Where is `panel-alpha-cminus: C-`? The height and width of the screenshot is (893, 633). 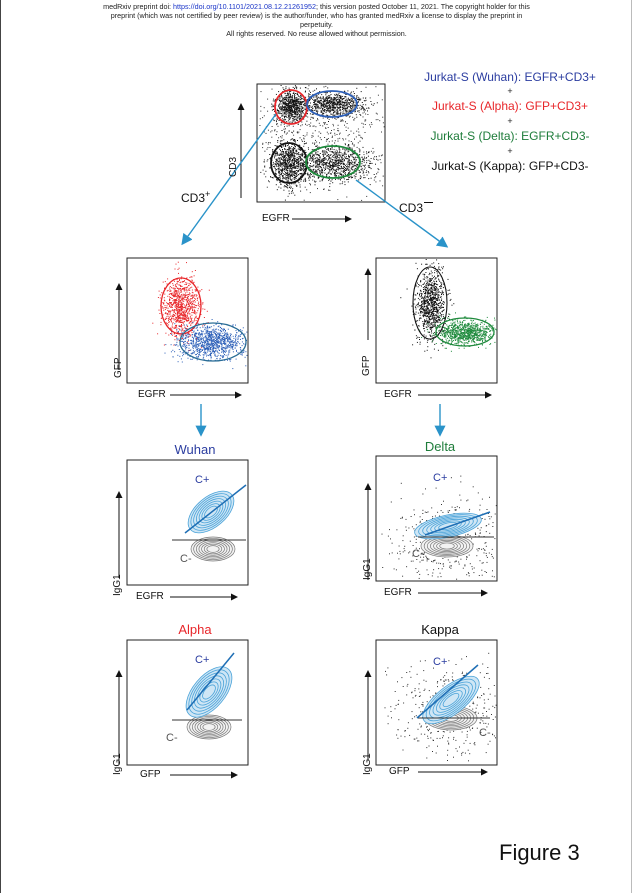
panel-alpha-cminus: C- is located at coordinates (172, 738).